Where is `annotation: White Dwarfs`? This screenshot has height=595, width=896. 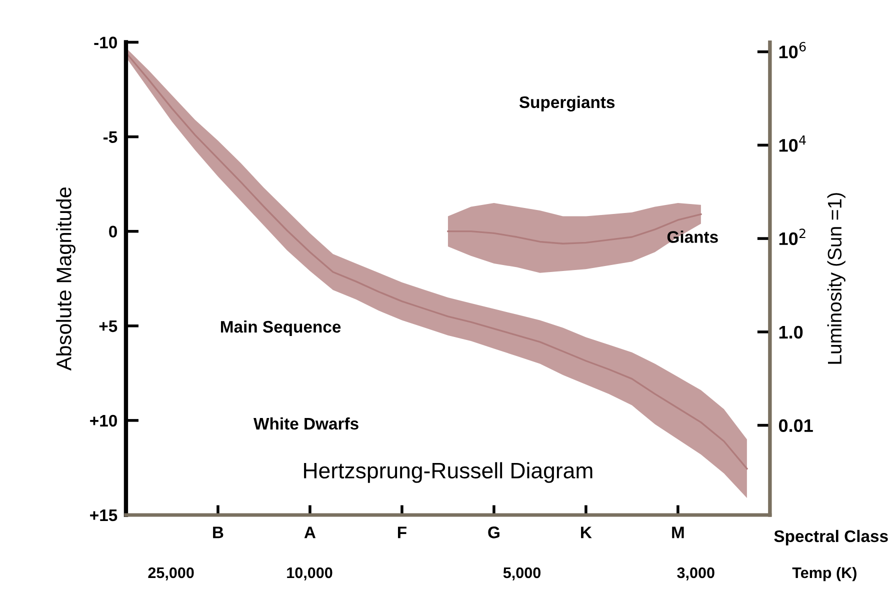
annotation: White Dwarfs is located at coordinates (306, 423).